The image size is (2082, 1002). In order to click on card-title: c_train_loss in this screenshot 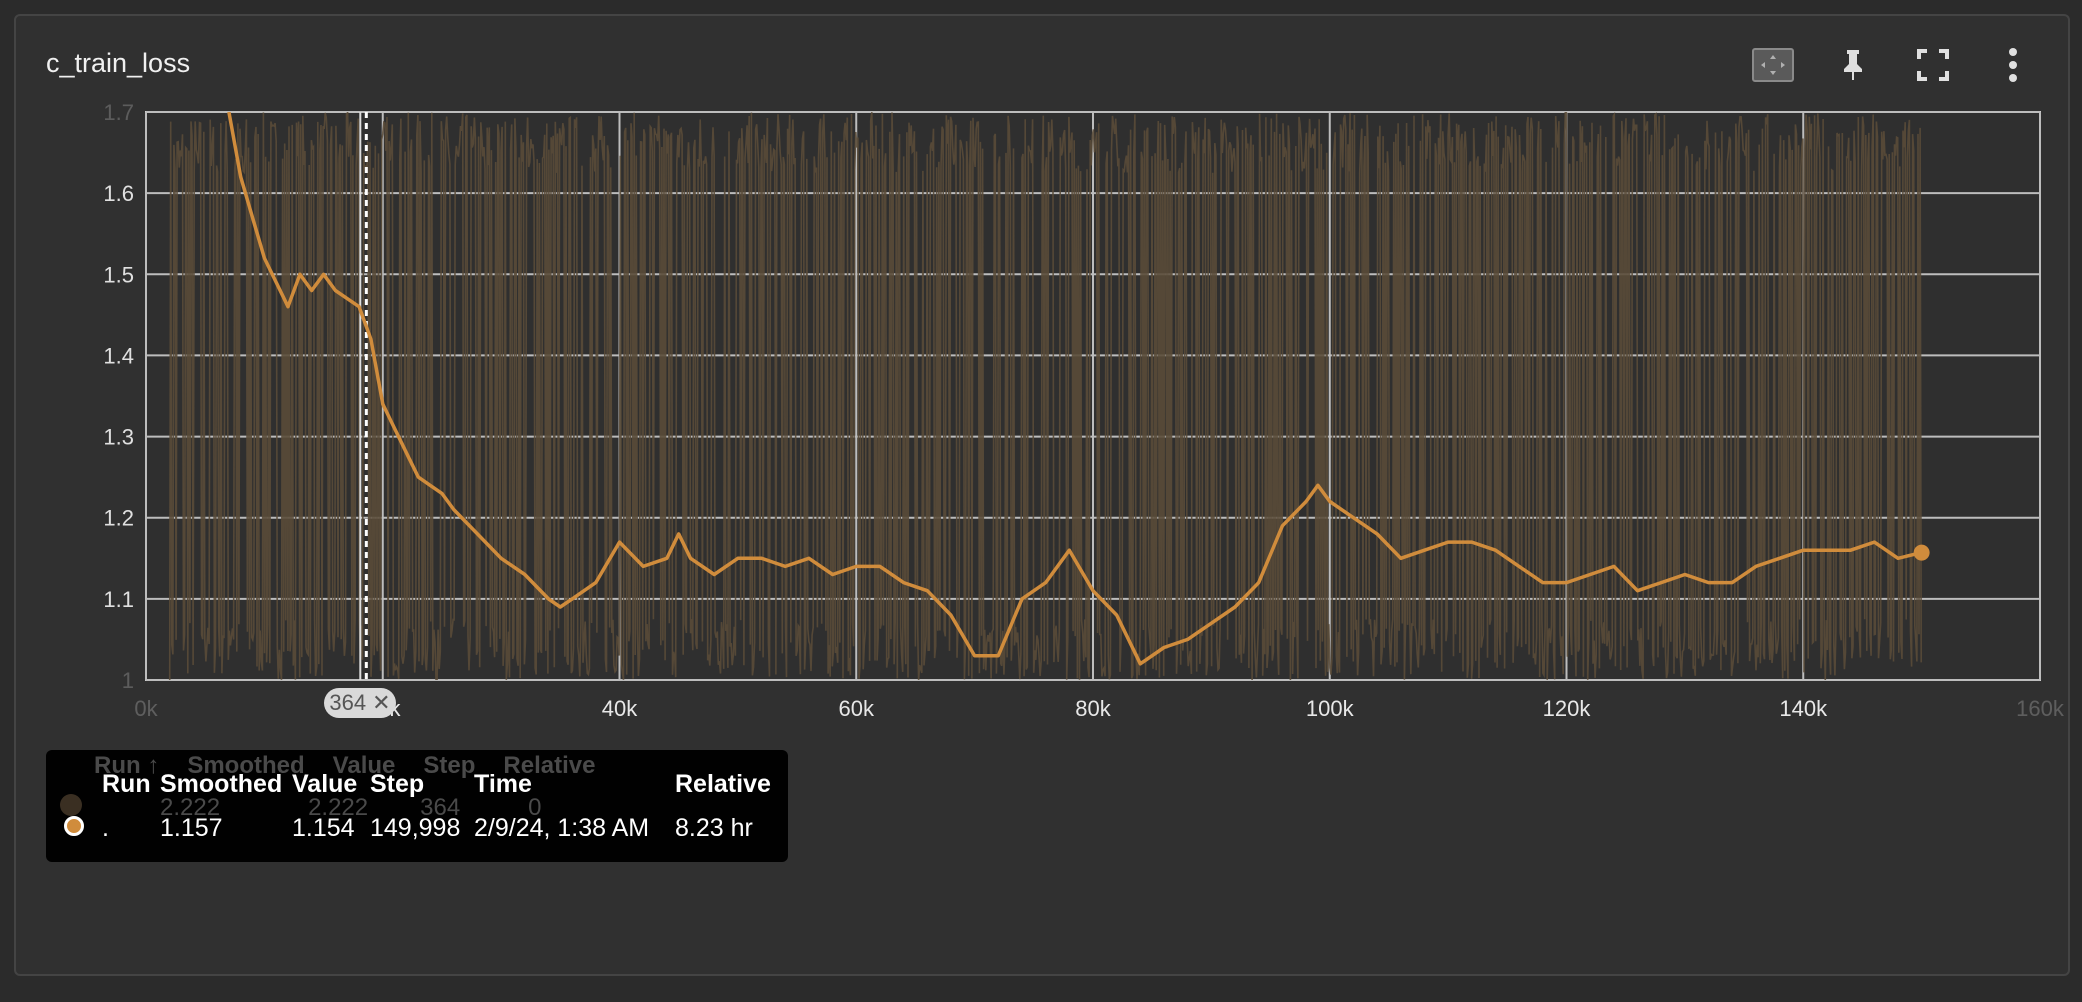, I will do `click(118, 63)`.